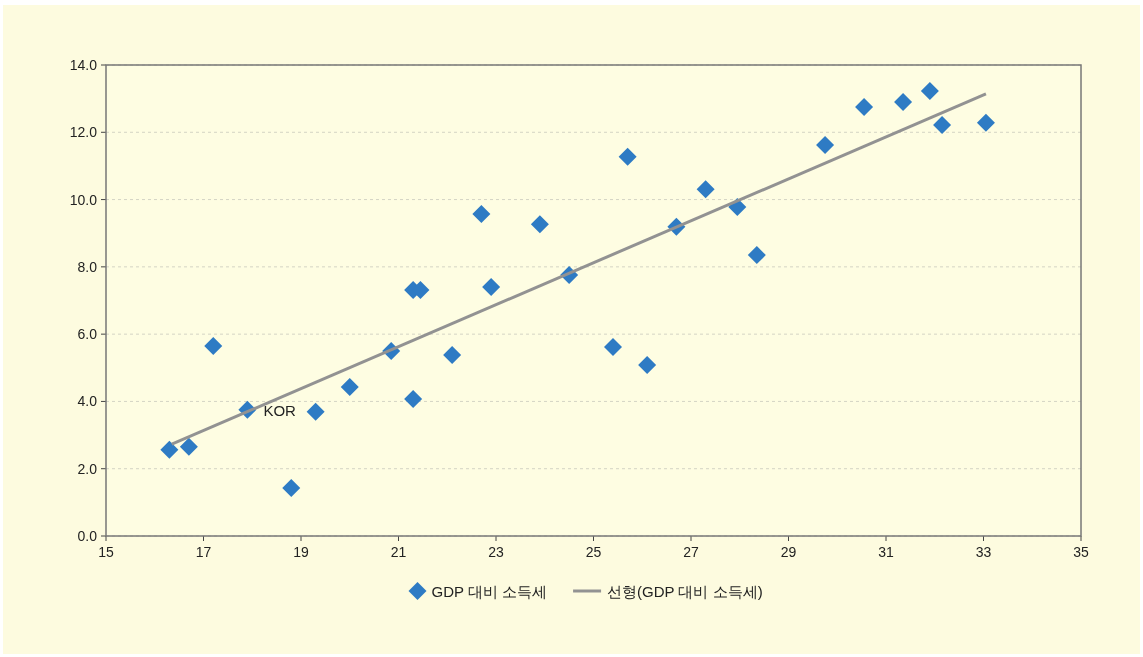 The image size is (1143, 657). Describe the element at coordinates (87, 536) in the screenshot. I see `y-tick-label: 0.0` at that location.